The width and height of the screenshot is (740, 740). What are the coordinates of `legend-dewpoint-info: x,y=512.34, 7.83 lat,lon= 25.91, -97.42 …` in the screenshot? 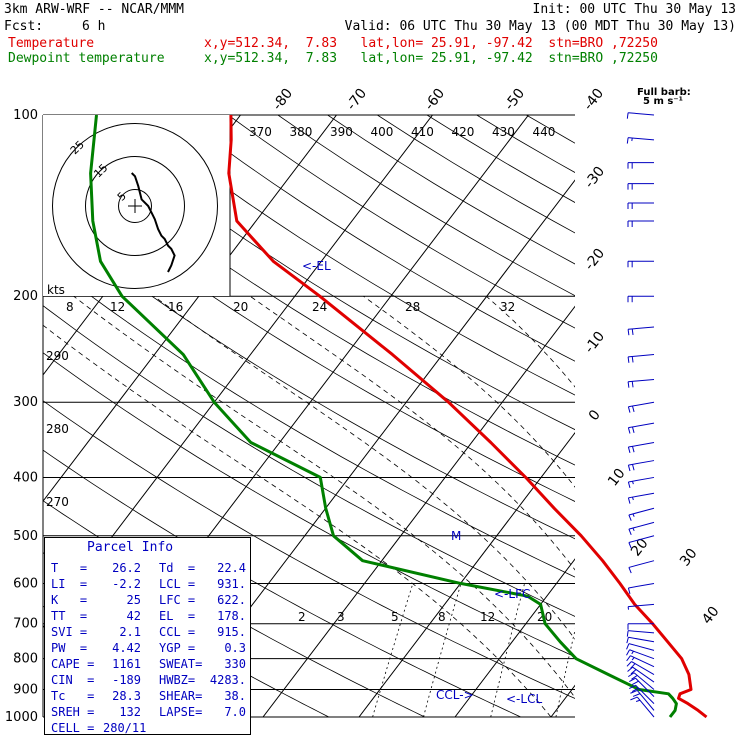 It's located at (431, 58).